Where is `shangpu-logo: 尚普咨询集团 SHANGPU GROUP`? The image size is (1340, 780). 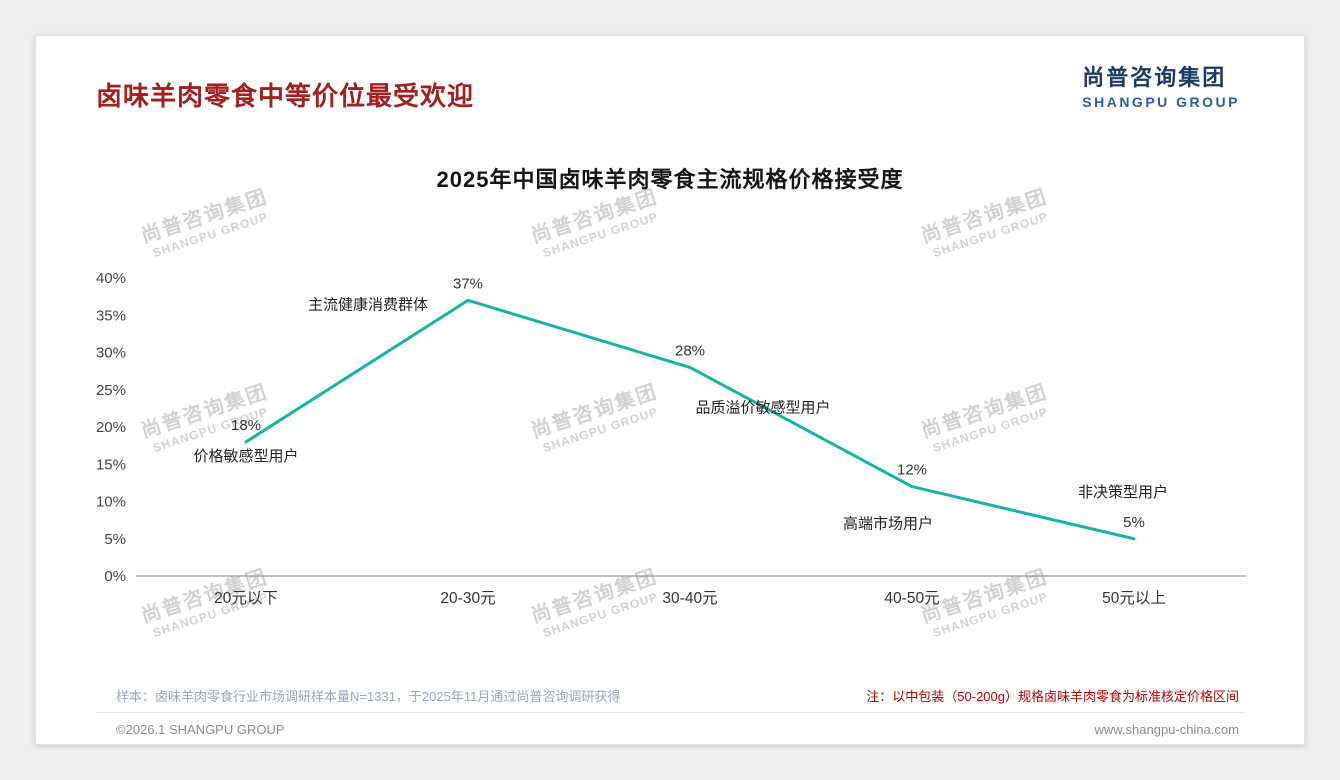
shangpu-logo: 尚普咨询集团 SHANGPU GROUP is located at coordinates (1161, 85).